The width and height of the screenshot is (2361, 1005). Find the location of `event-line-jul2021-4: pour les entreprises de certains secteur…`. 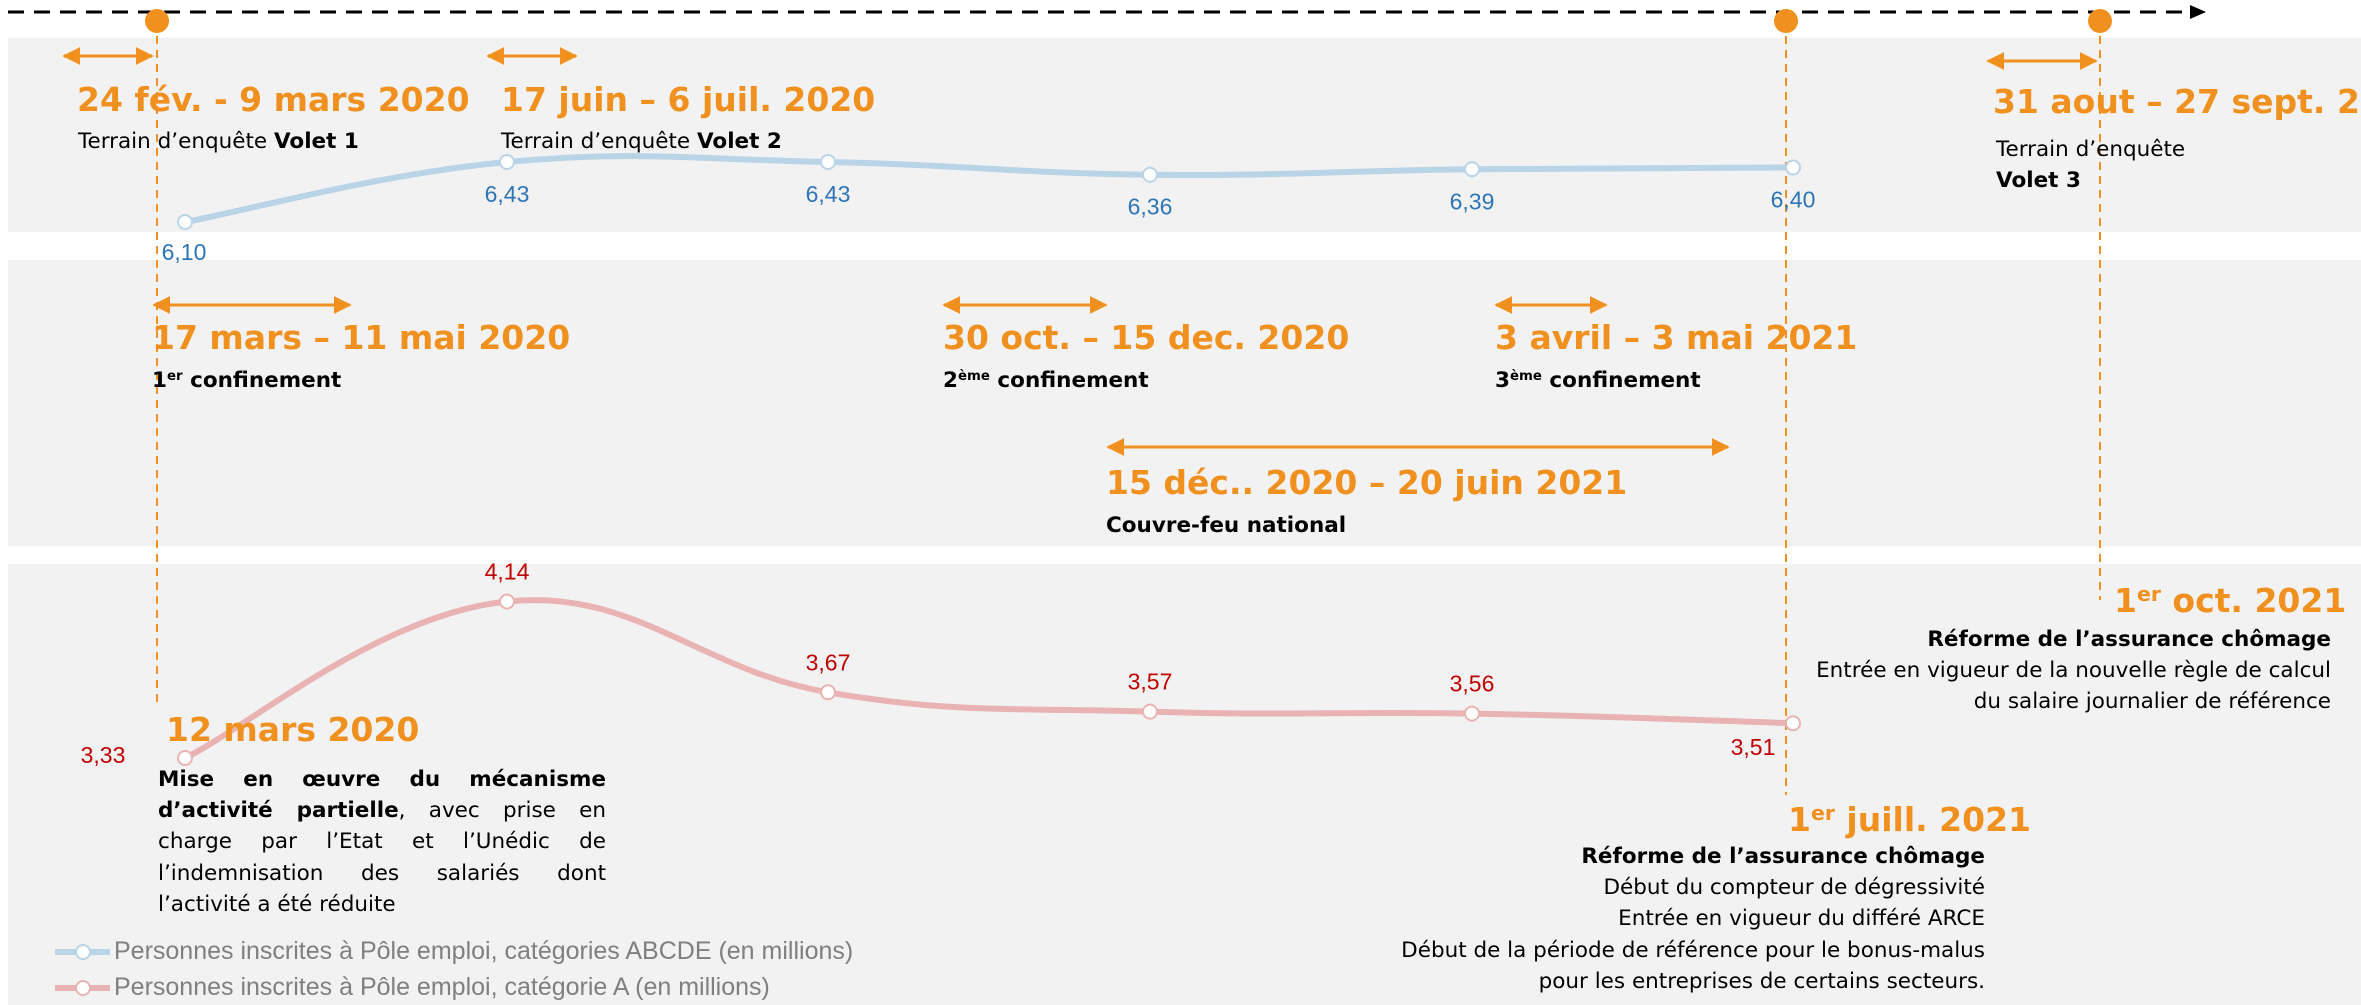

event-line-jul2021-4: pour les entreprises de certains secteur… is located at coordinates (1761, 981).